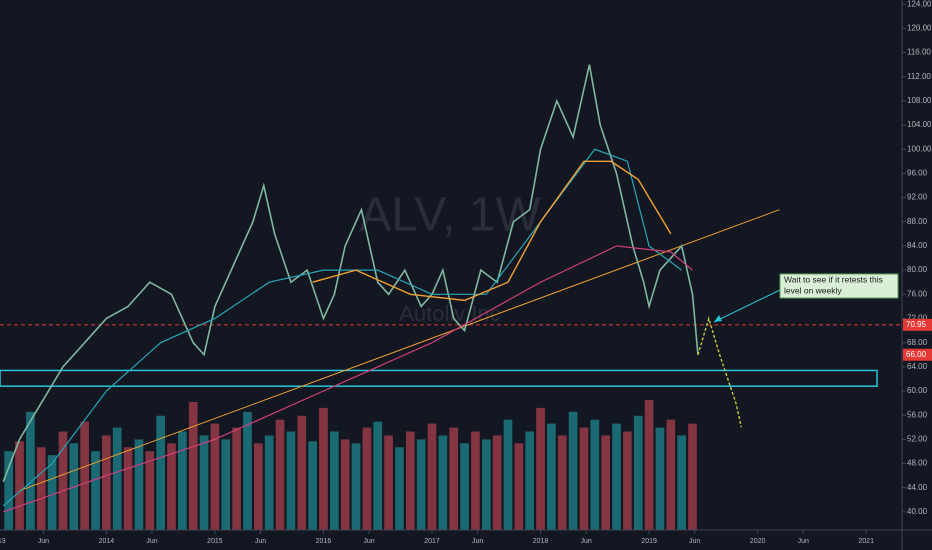 This screenshot has height=550, width=932. What do you see at coordinates (917, 390) in the screenshot?
I see `y-tick-label: 60.00` at bounding box center [917, 390].